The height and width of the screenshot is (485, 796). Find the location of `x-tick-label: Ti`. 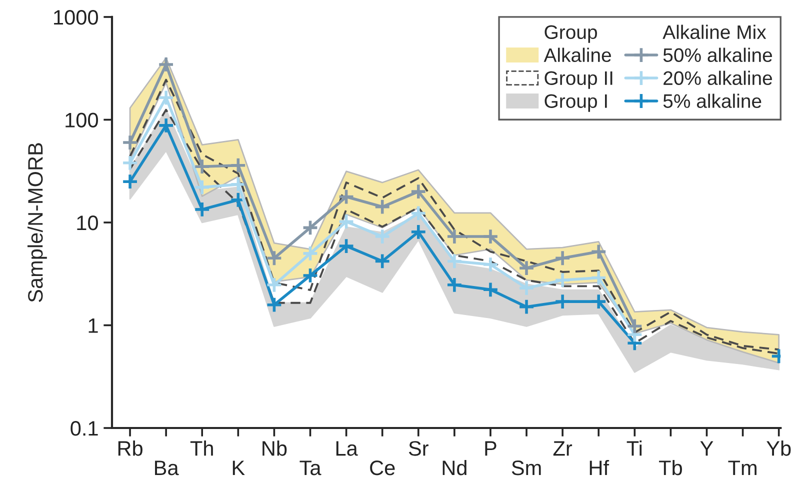

x-tick-label: Ti is located at coordinates (634, 448).